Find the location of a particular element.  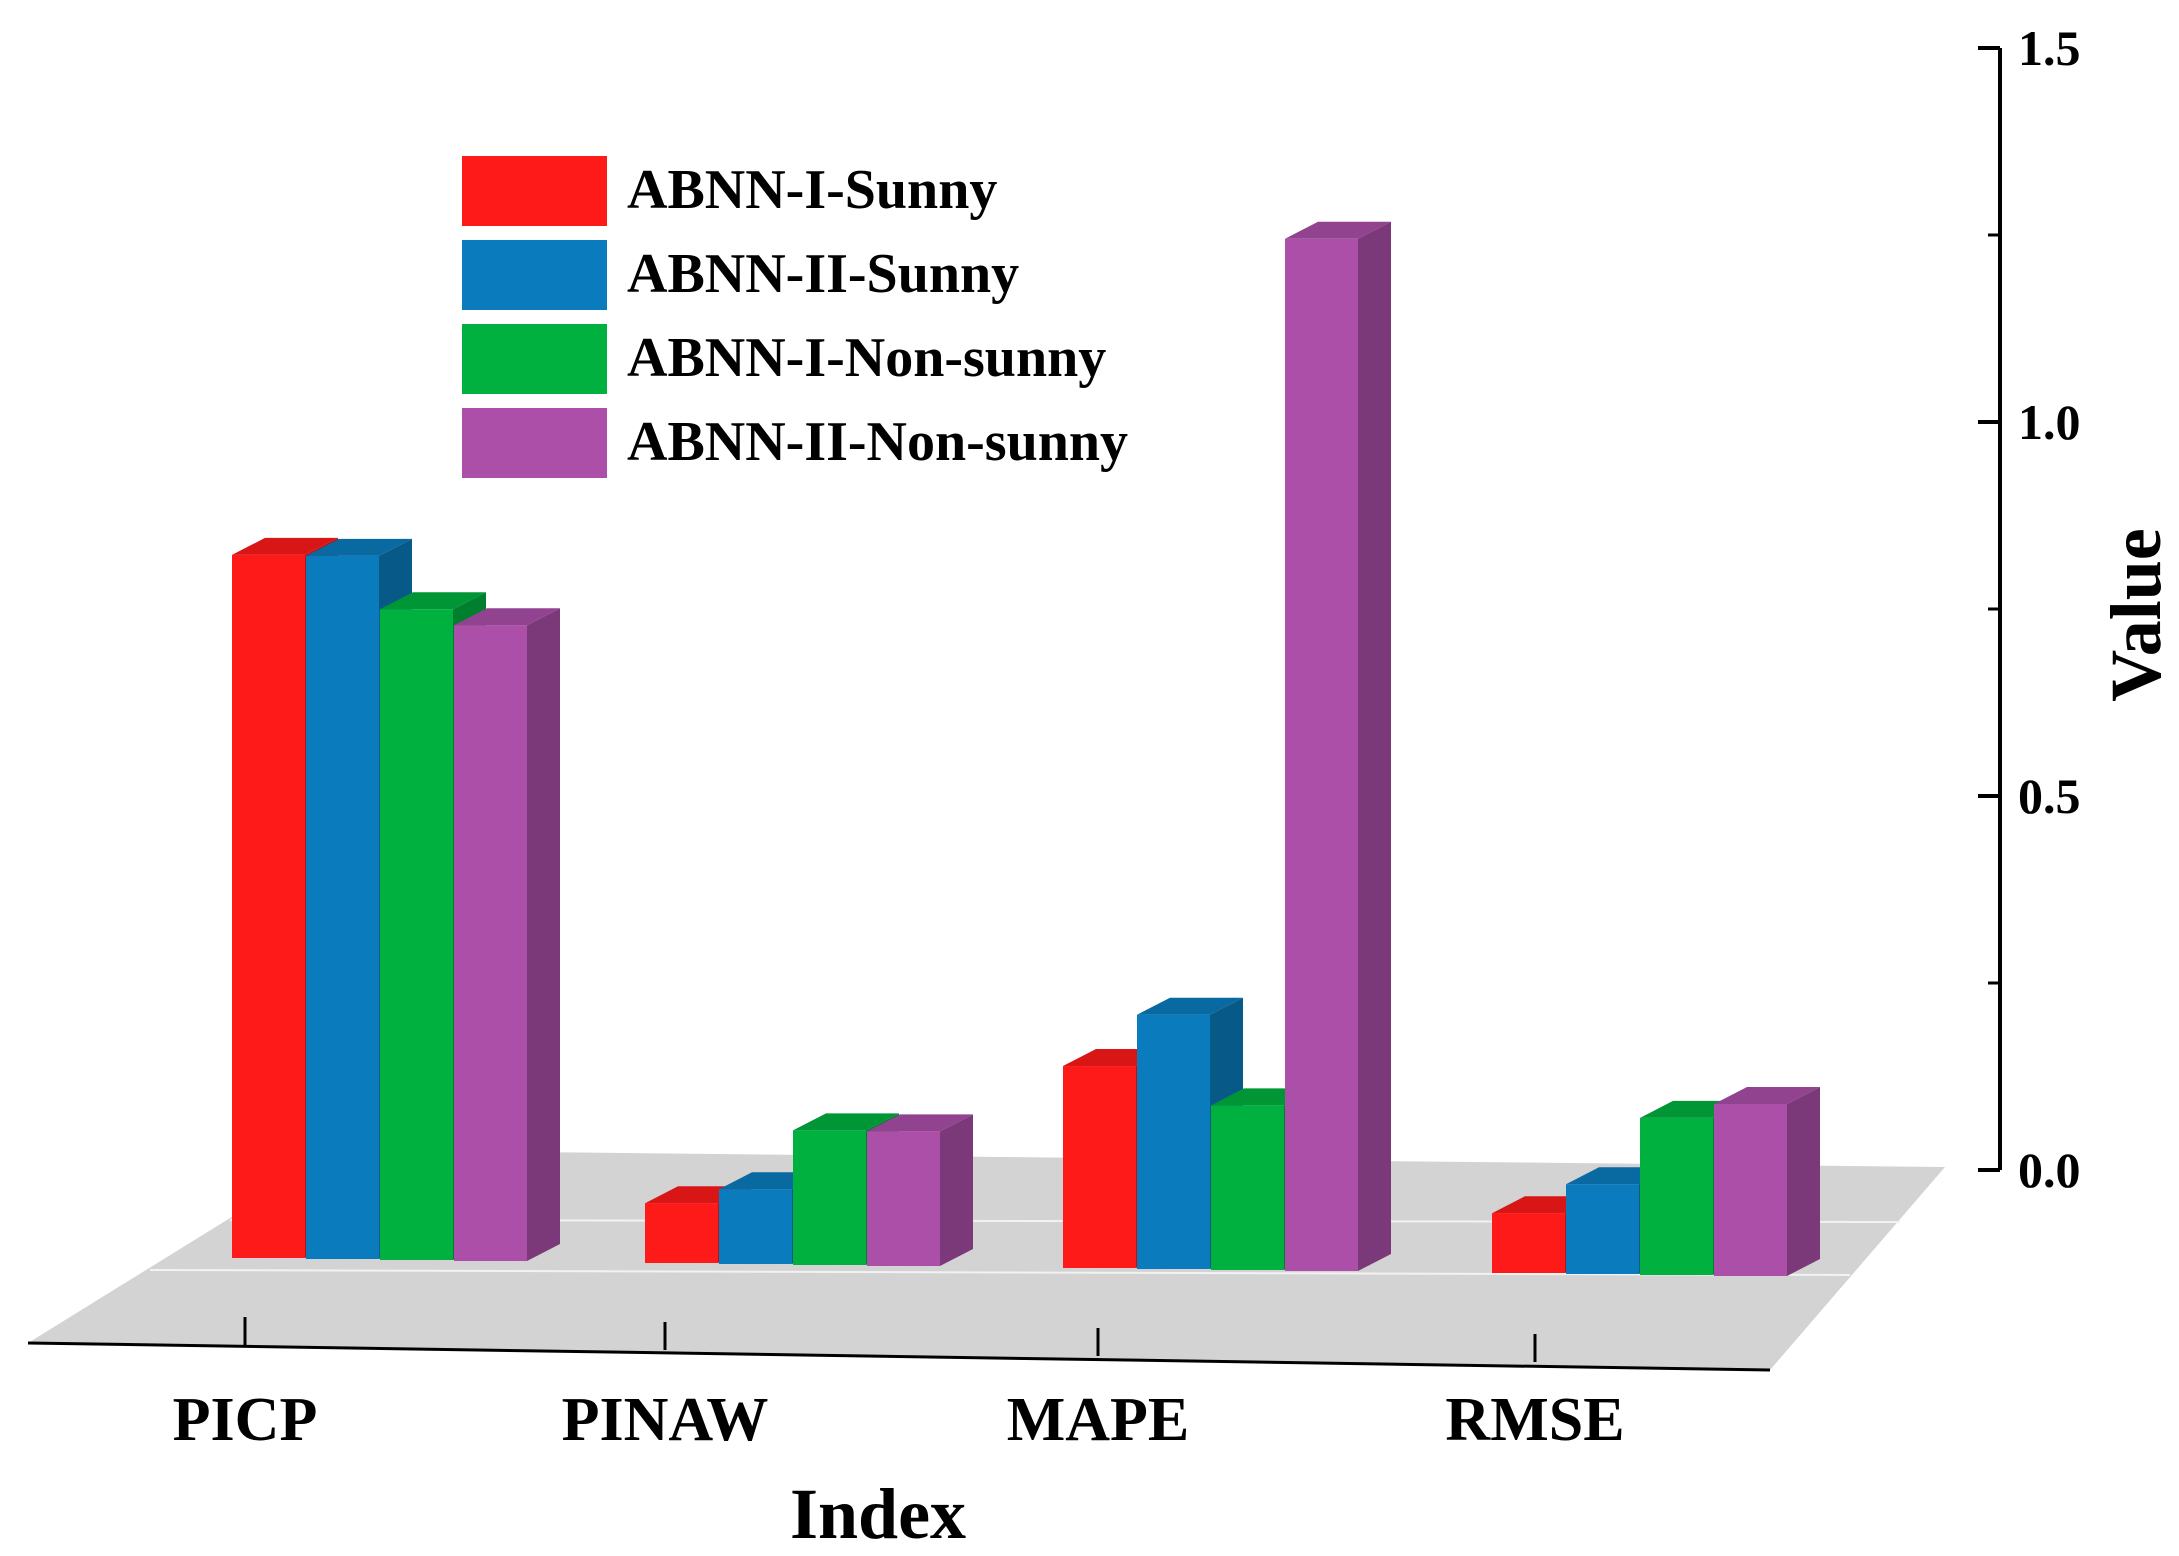

legend-label: ABNN-II-Non-sunny is located at coordinates (877, 442).